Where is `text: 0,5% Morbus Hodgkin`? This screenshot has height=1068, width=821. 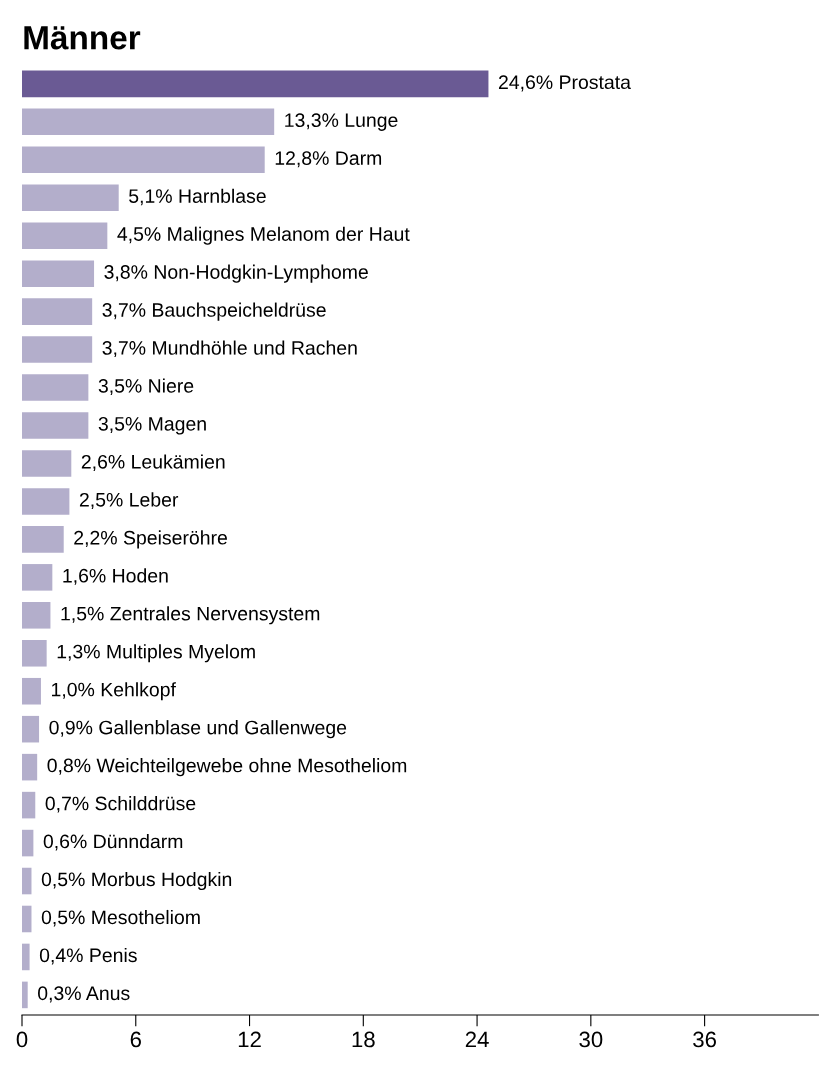
text: 0,5% Morbus Hodgkin is located at coordinates (136, 881).